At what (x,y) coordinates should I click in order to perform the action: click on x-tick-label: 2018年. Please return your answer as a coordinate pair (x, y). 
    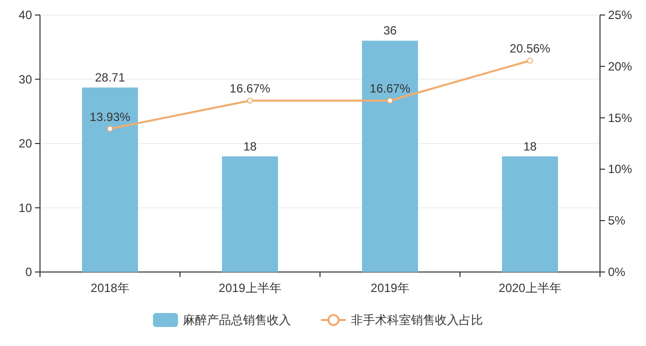
    Looking at the image, I should click on (110, 288).